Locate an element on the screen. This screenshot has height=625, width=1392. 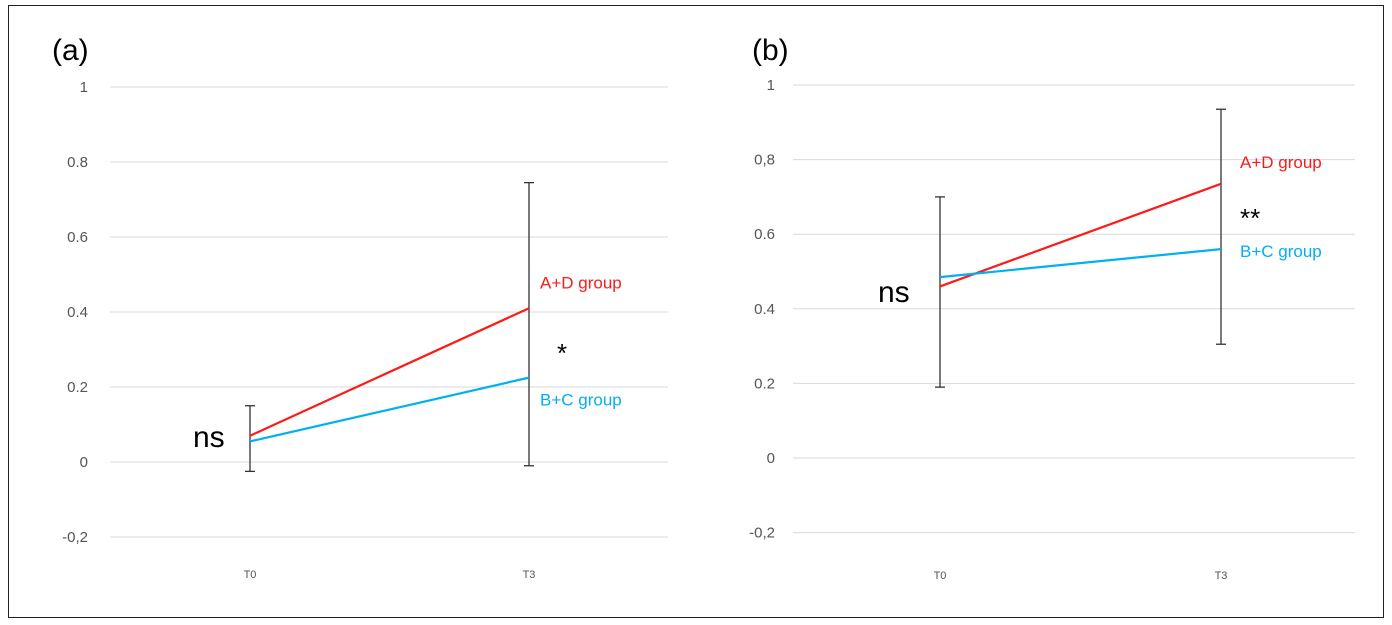
y-tick-label: 0,8 is located at coordinates (764, 160).